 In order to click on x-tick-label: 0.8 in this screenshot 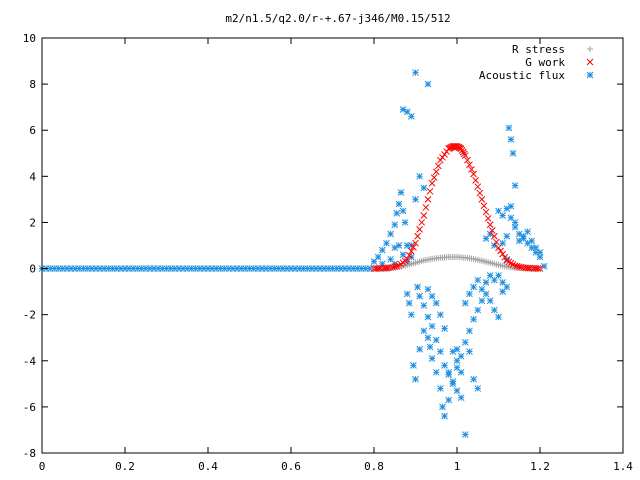, I will do `click(374, 466)`.